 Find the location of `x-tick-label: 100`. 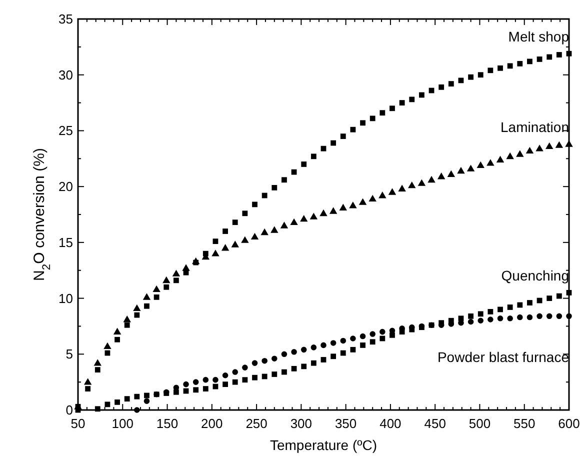

x-tick-label: 100 is located at coordinates (123, 423).